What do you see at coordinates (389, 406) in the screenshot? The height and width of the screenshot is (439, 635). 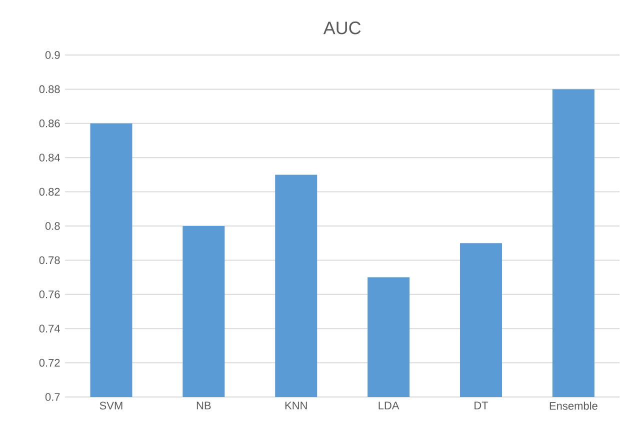 I see `x-tick-label: LDA` at bounding box center [389, 406].